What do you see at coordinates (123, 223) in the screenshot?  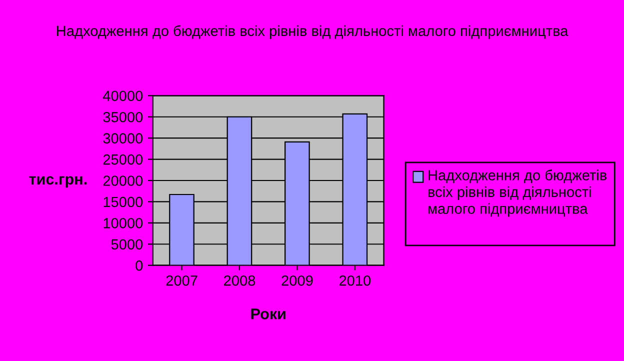 I see `y-tick-label: 10000` at bounding box center [123, 223].